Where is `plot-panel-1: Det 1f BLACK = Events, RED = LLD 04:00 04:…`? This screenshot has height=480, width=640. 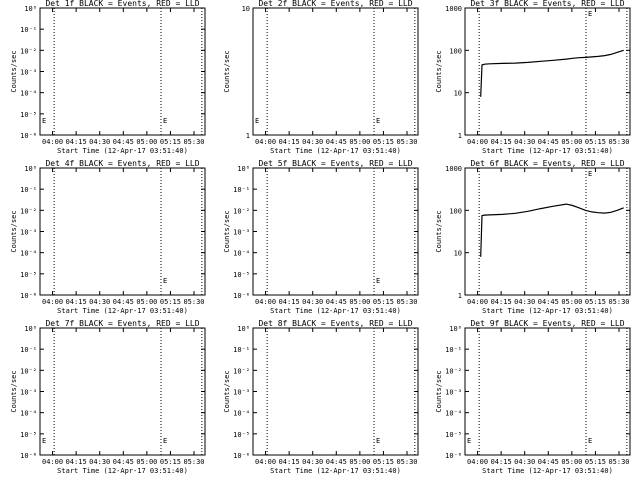 plot-panel-1: Det 1f BLACK = Events, RED = LLD 04:00 04:… is located at coordinates (108, 77).